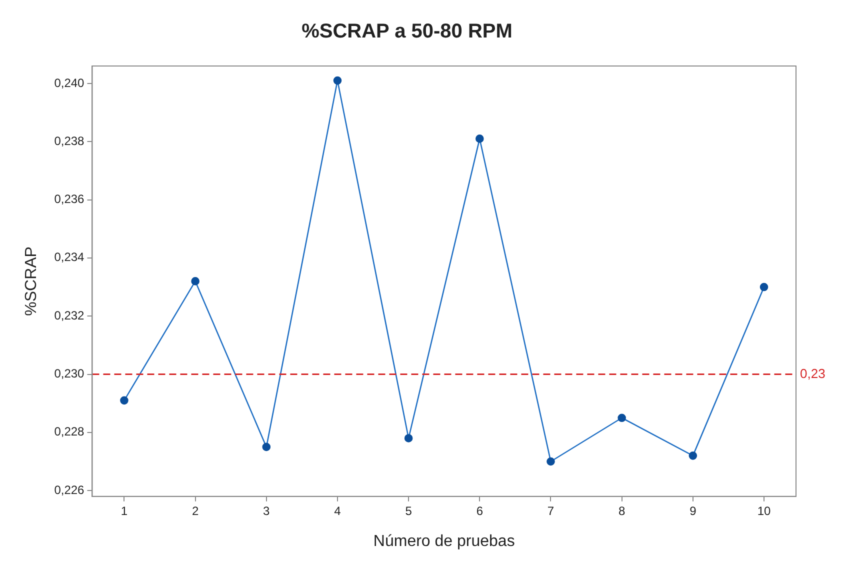  Describe the element at coordinates (408, 511) in the screenshot. I see `x-tick-label: 5` at that location.